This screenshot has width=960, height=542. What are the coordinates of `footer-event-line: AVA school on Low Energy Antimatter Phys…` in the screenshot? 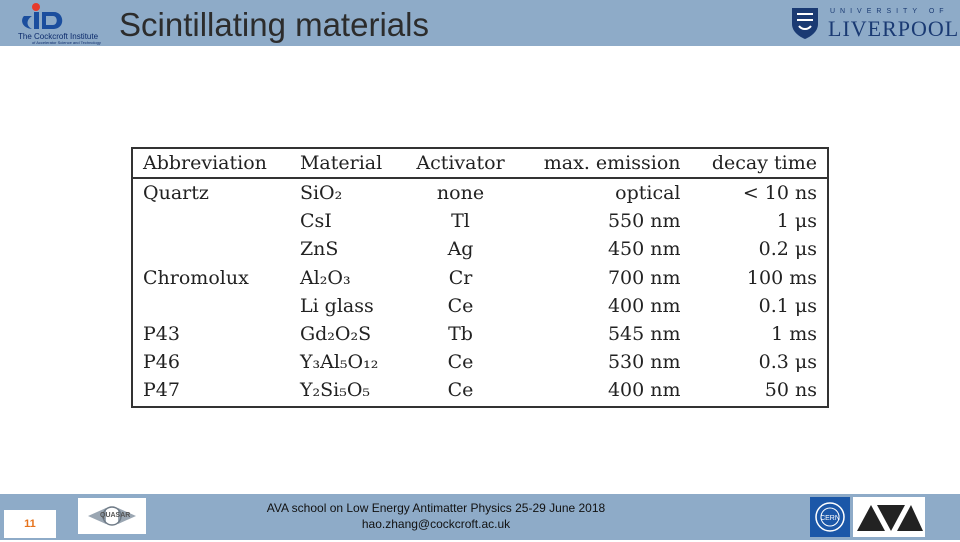 It's located at (436, 508).